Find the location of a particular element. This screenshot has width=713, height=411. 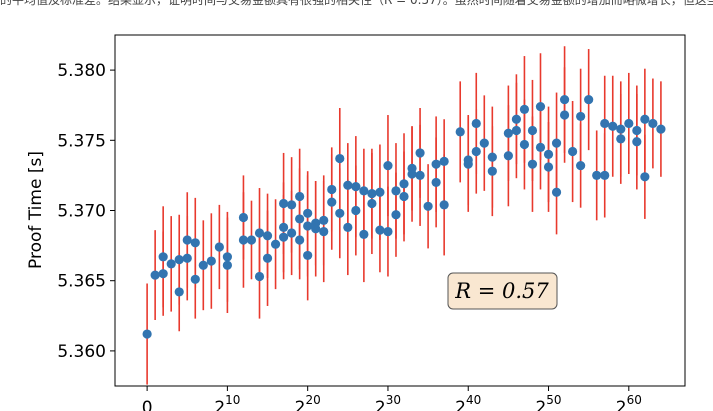

y-axis: 5.360 5.365 5.370 5.375 5.380 is located at coordinates (86, 211).